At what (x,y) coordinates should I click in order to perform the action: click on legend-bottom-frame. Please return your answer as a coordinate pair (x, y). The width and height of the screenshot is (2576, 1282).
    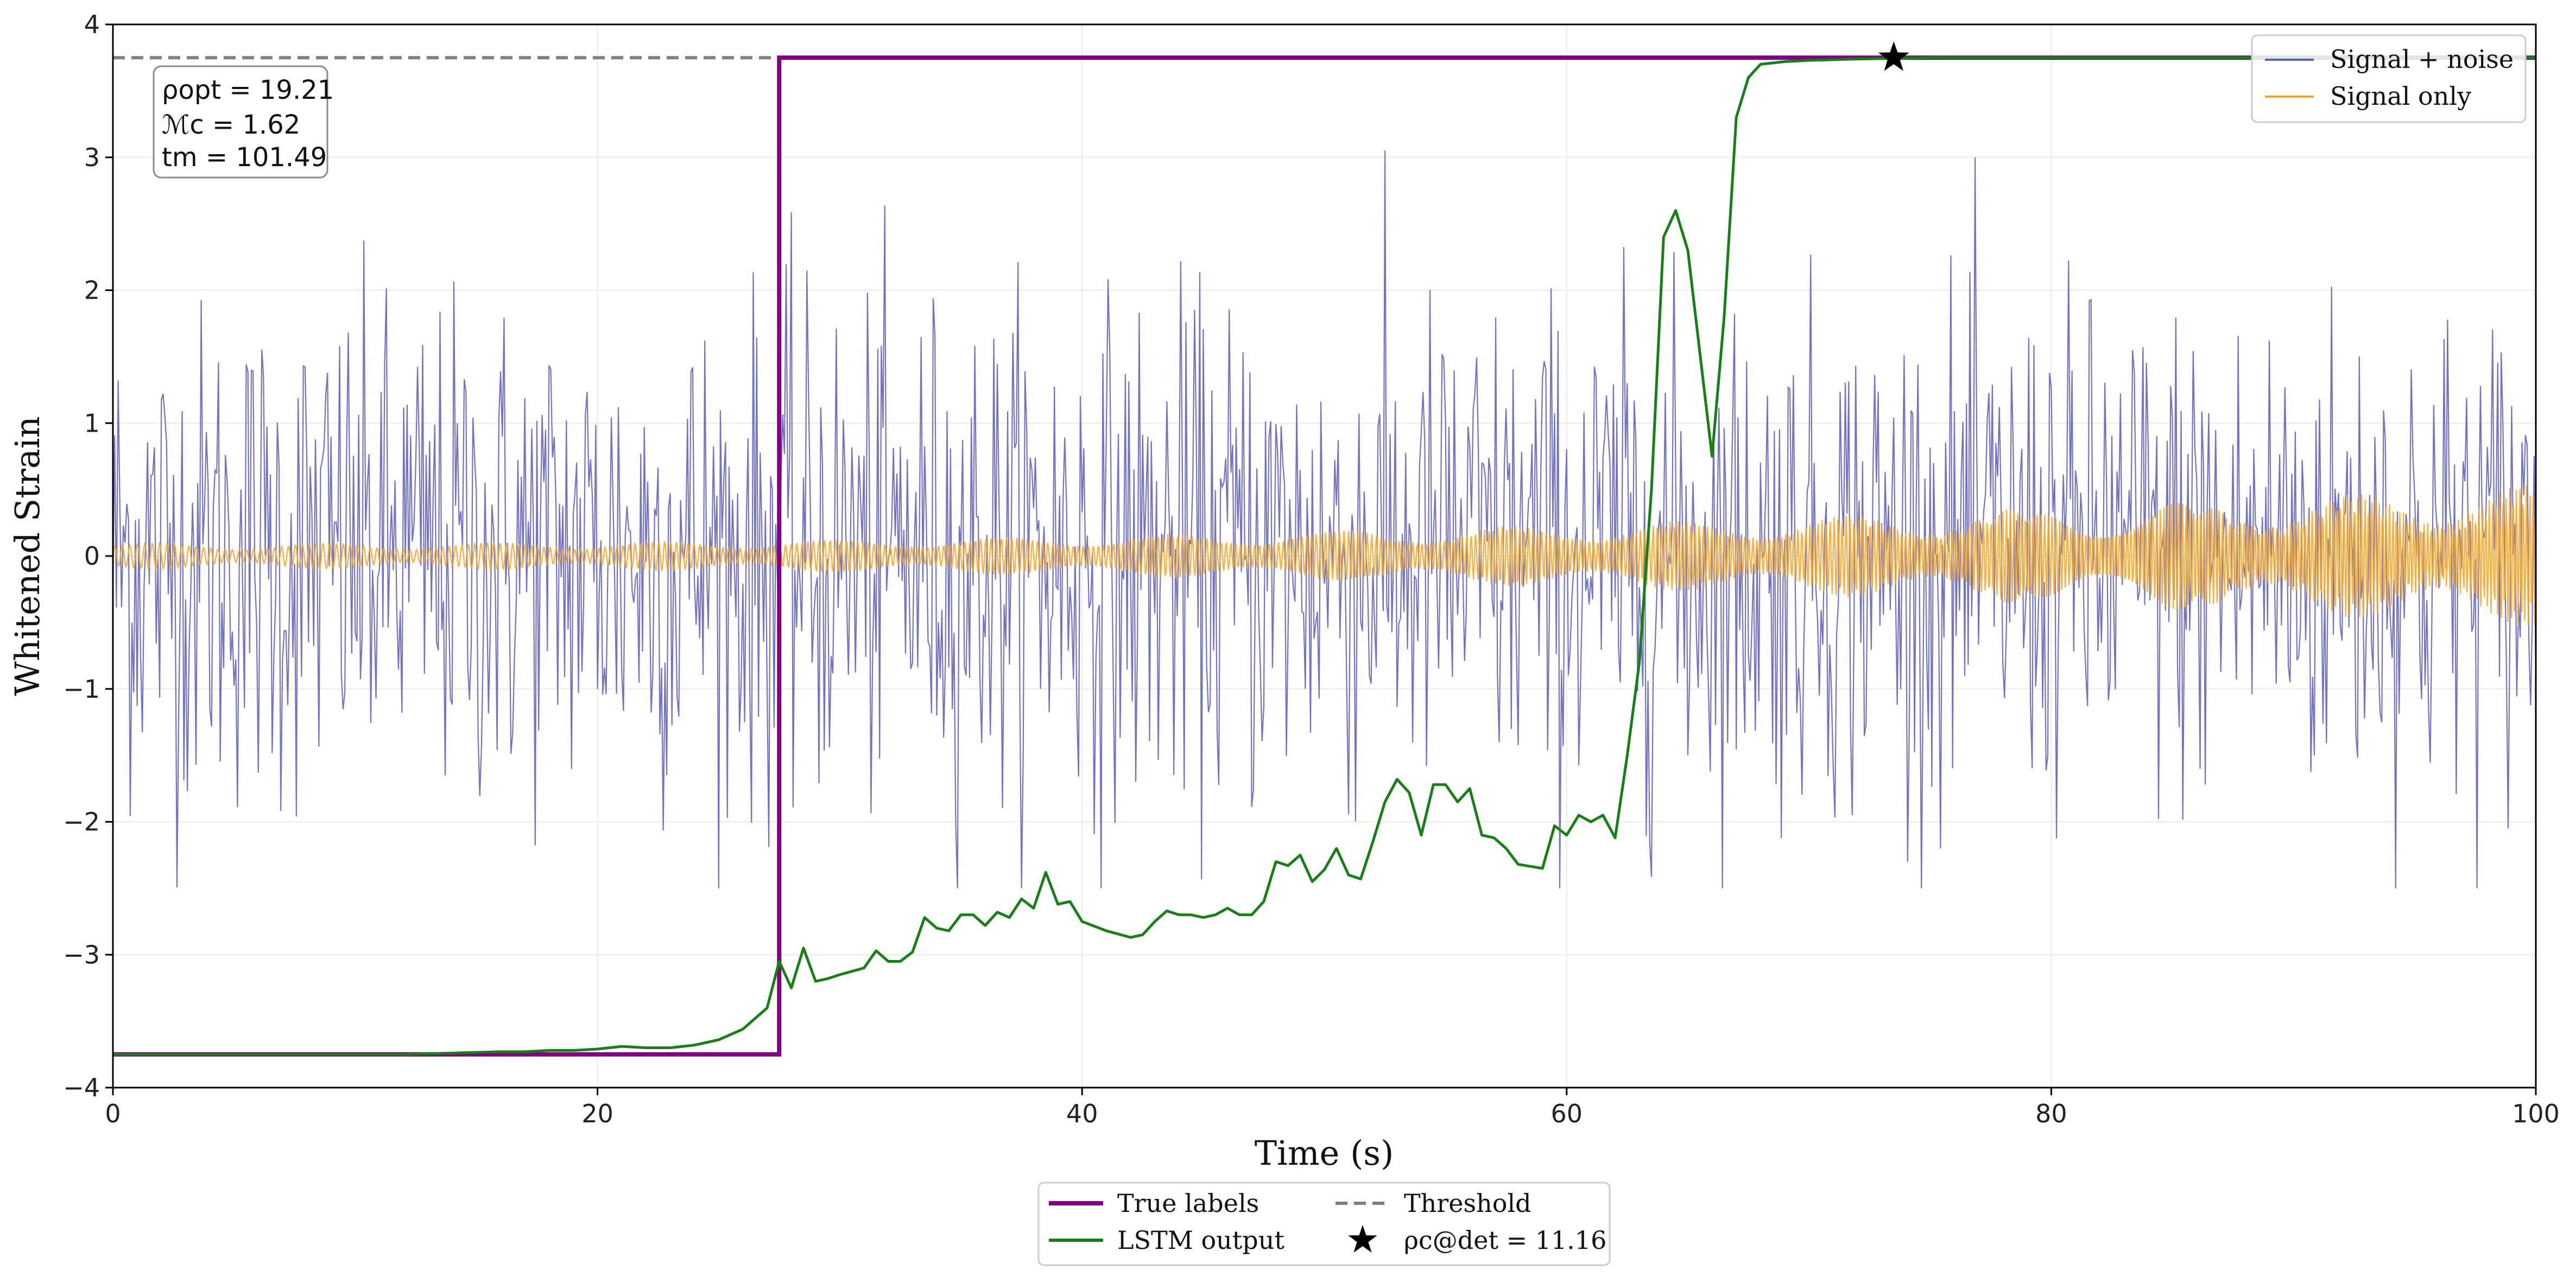
    Looking at the image, I should click on (1324, 1224).